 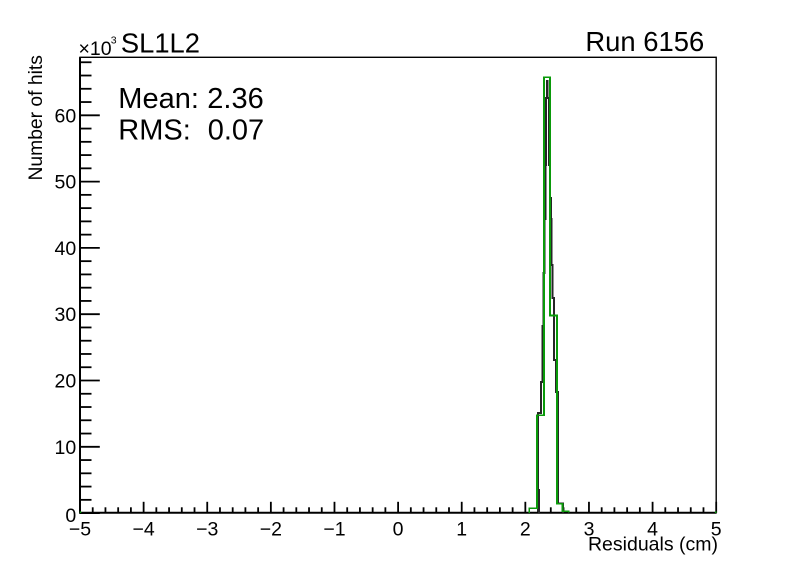 I want to click on svg-text: Residuals (cm), so click(x=653, y=544).